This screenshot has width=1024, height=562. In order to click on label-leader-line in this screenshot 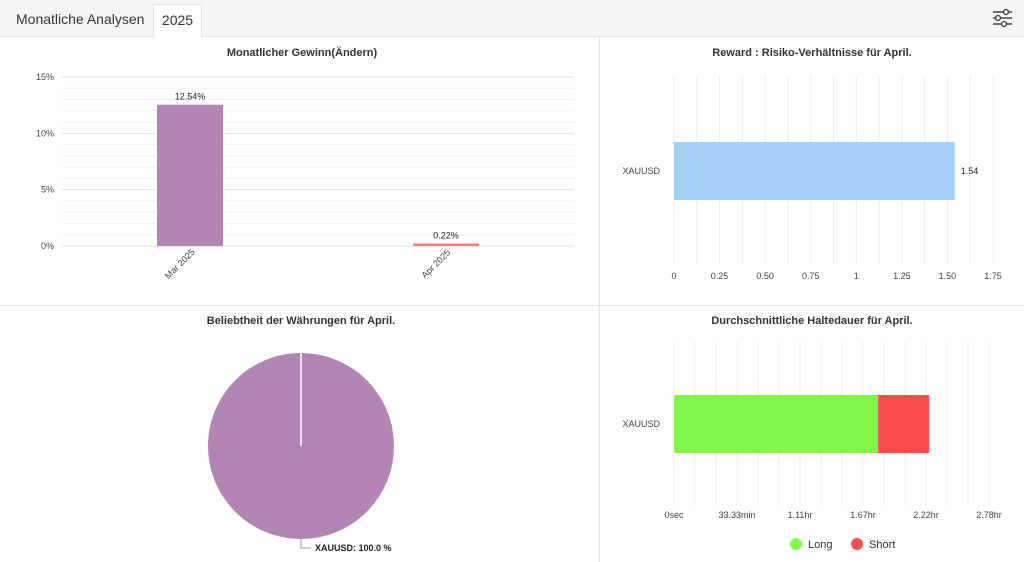, I will do `click(305, 544)`.